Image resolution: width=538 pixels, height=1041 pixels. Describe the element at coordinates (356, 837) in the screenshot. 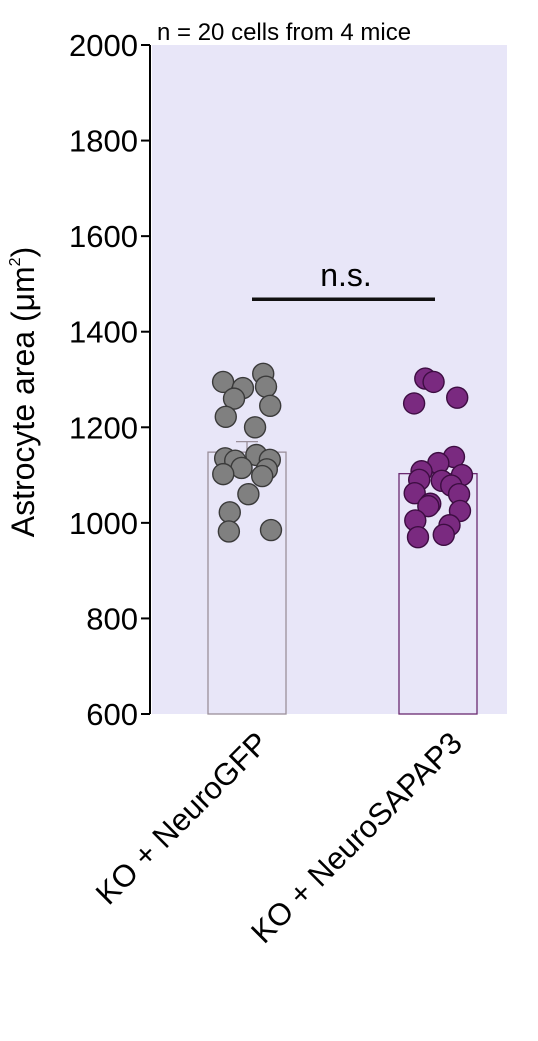

I see `x-tick-label: KO + NeuroSAPAP3` at that location.